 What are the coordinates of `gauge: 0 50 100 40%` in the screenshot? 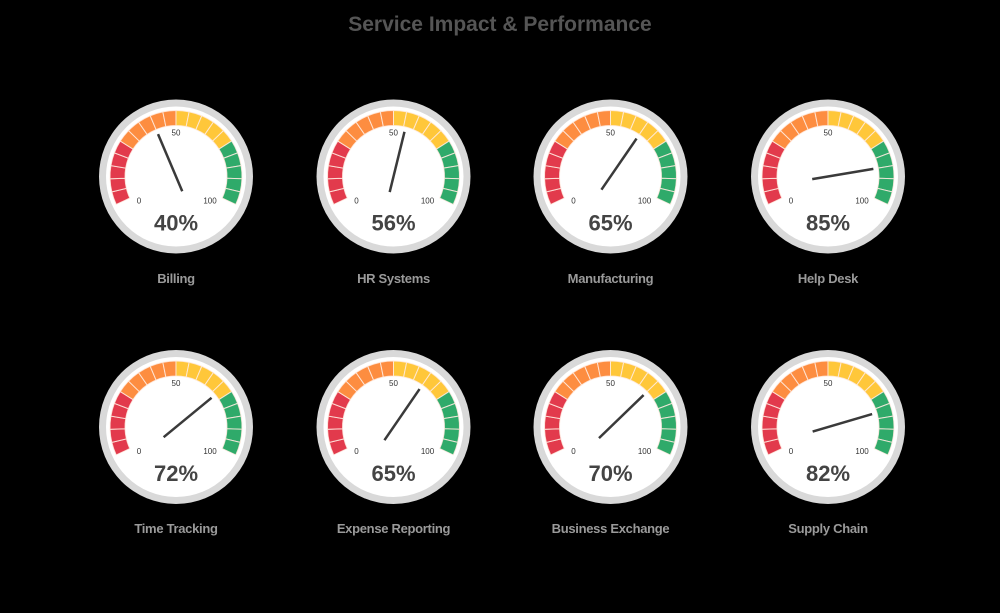 It's located at (176, 176).